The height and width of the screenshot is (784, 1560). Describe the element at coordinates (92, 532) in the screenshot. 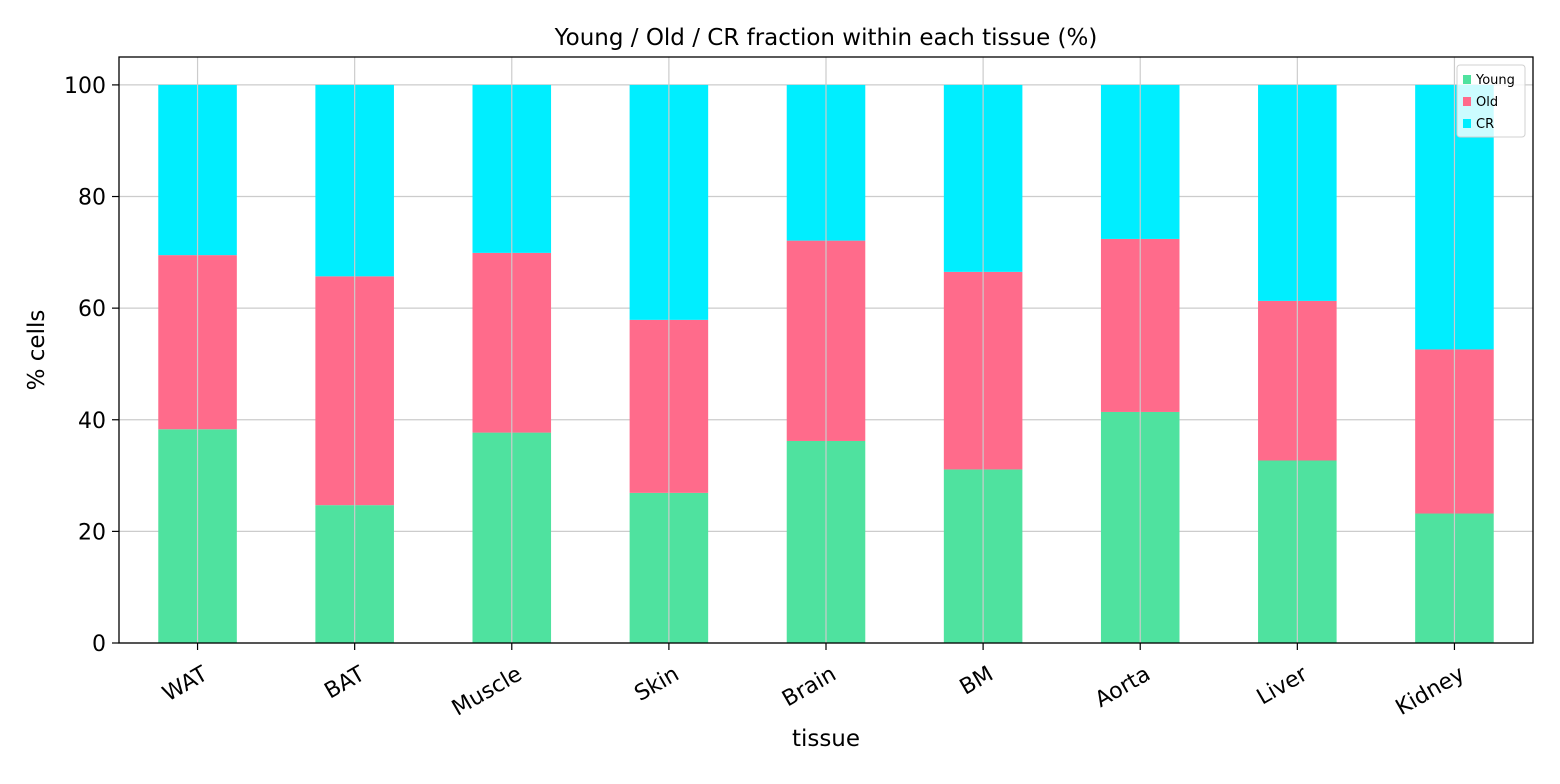

I see `y-tick-label: 20` at that location.